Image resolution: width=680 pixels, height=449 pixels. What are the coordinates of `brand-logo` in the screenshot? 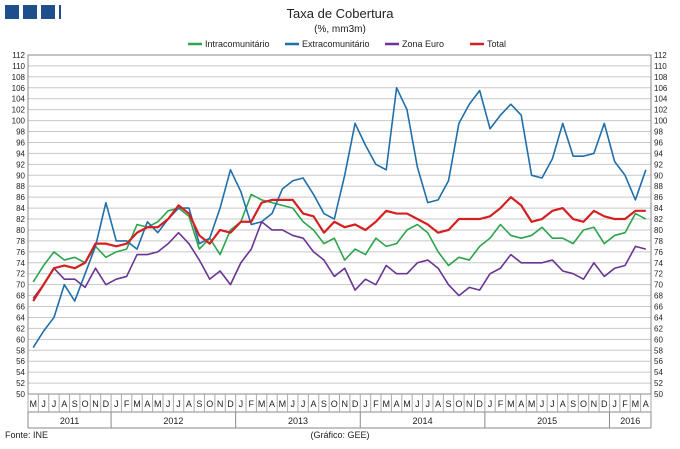 It's located at (33, 12).